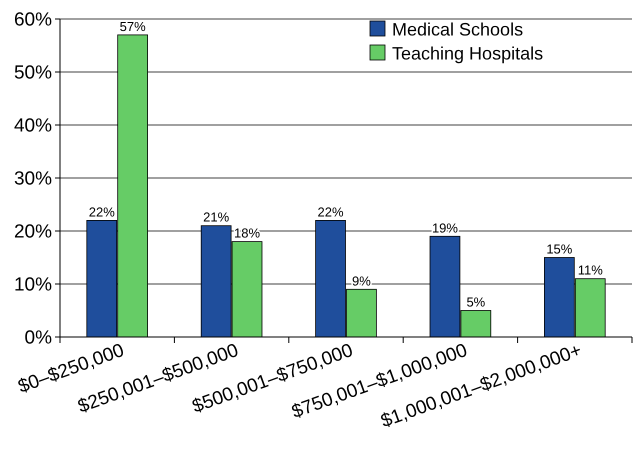  Describe the element at coordinates (38, 338) in the screenshot. I see `y-tick-label: 0%` at that location.